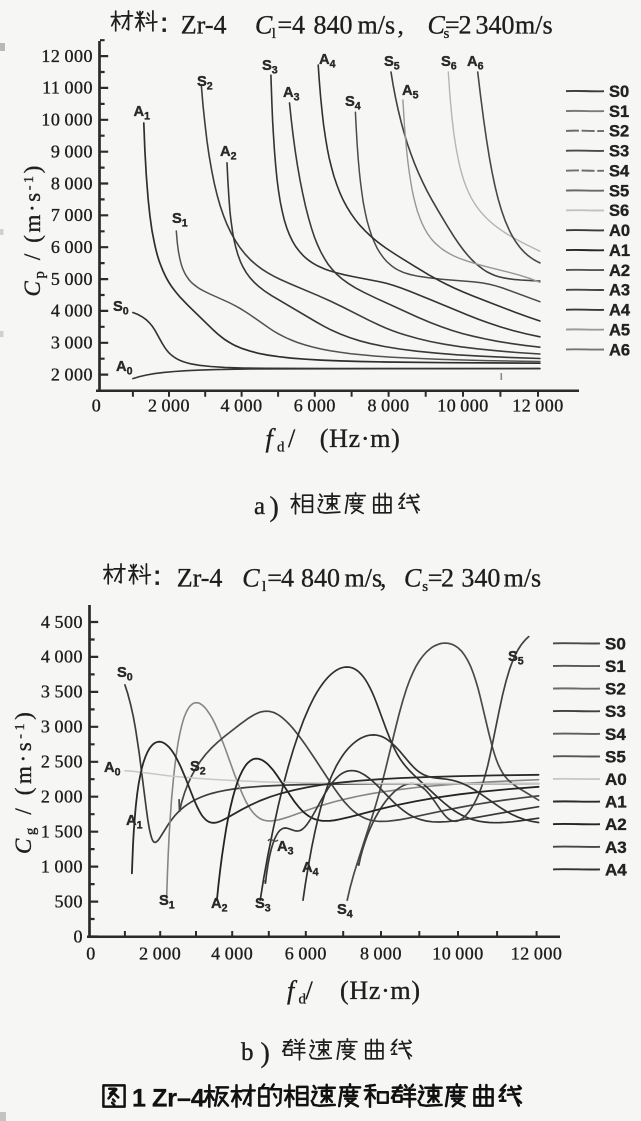 This screenshot has width=641, height=1121. I want to click on svg-text: A6, so click(619, 350).